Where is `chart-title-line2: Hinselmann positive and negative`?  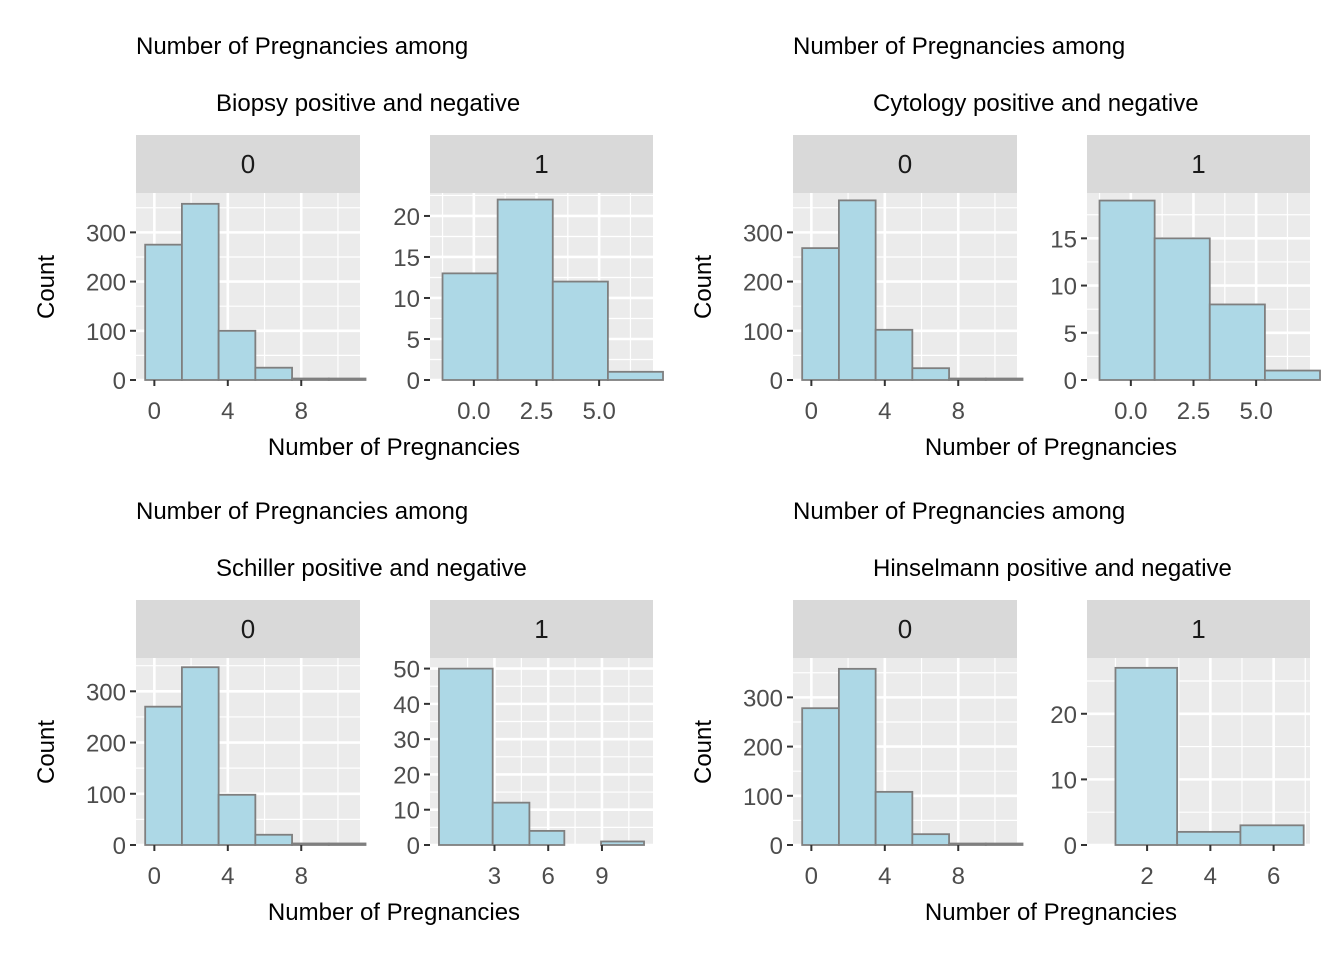
chart-title-line2: Hinselmann positive and negative is located at coordinates (1052, 568).